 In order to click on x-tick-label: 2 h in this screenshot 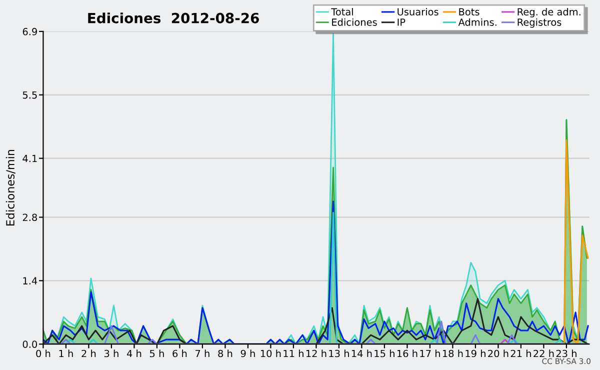, I will do `click(89, 354)`.